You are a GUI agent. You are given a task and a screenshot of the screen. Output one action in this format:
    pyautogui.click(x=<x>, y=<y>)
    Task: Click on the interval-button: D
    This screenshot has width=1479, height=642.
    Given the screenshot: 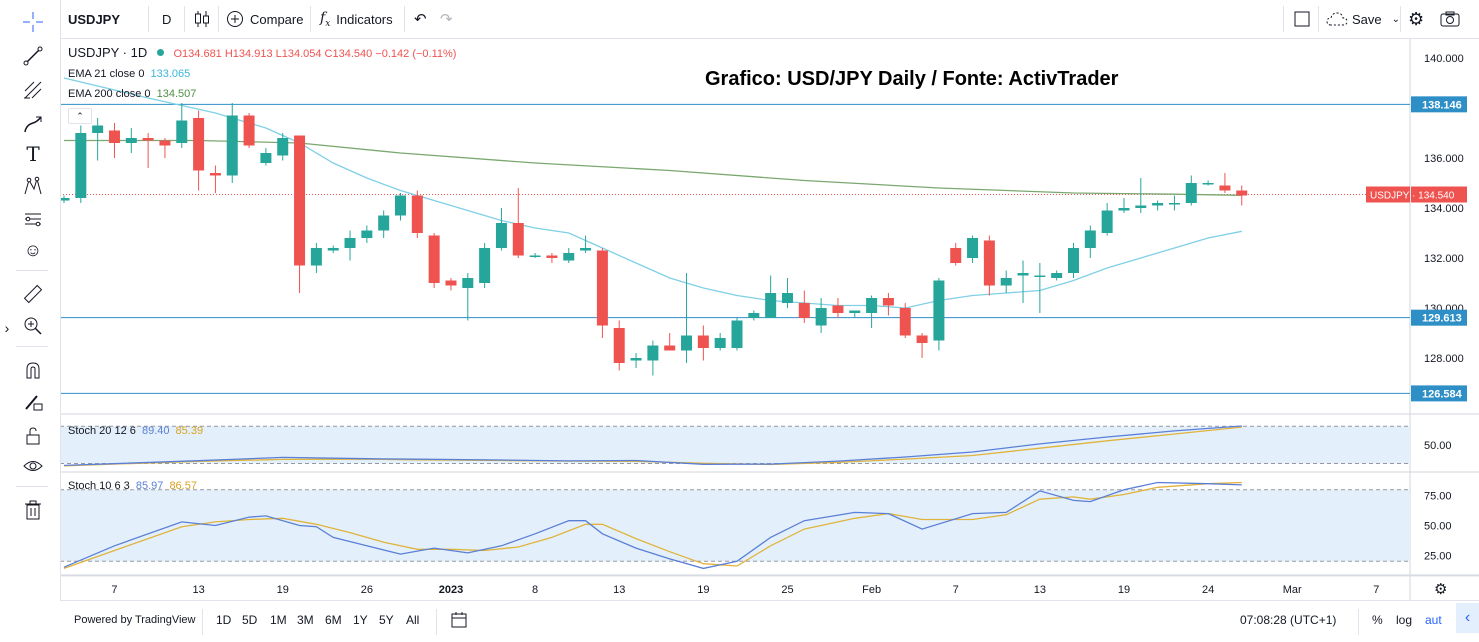 What is the action you would take?
    pyautogui.click(x=166, y=19)
    